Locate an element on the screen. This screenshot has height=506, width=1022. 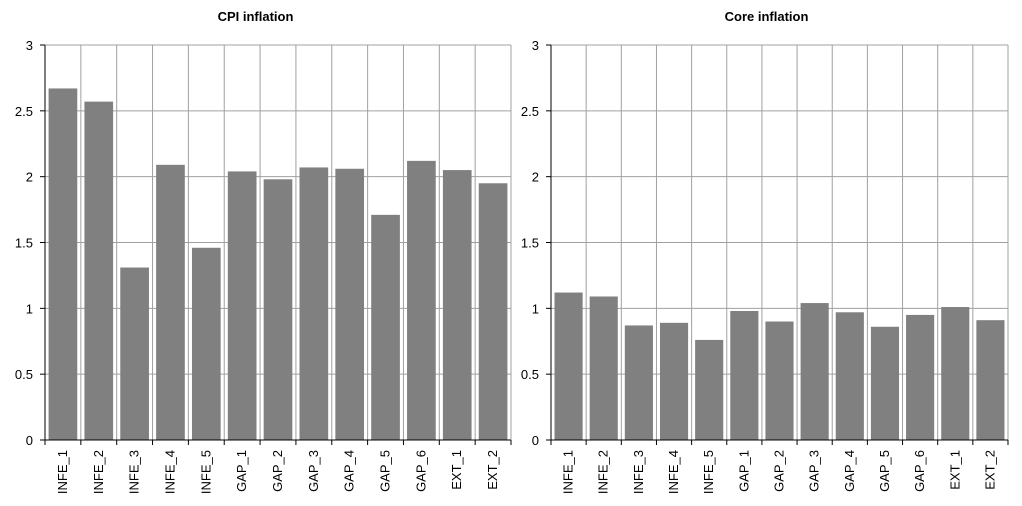
chart-title: CPI inflation is located at coordinates (255, 16).